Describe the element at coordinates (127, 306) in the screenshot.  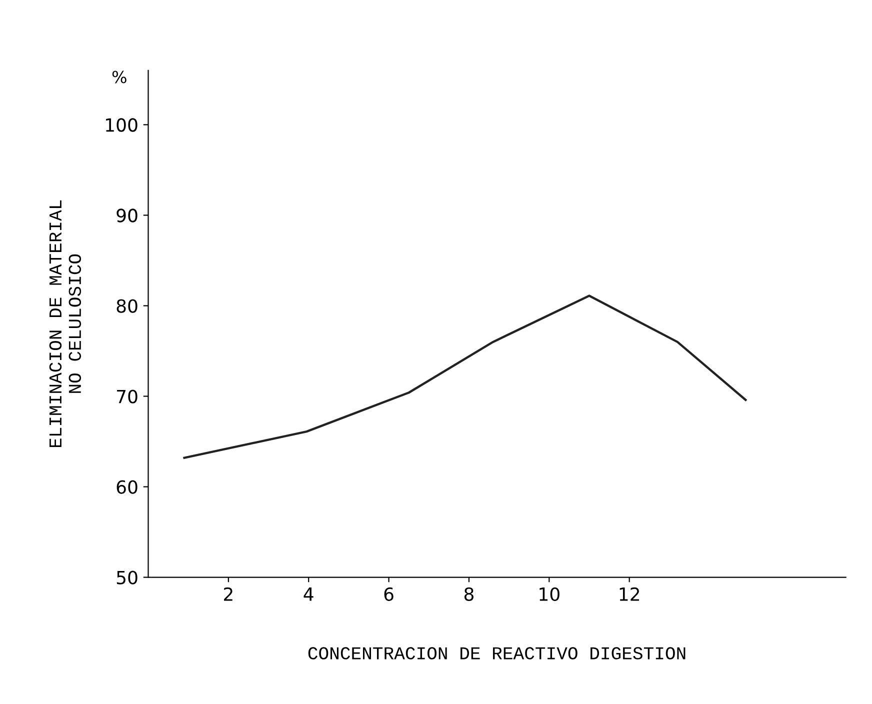
I see `y-tick-label: 80` at that location.